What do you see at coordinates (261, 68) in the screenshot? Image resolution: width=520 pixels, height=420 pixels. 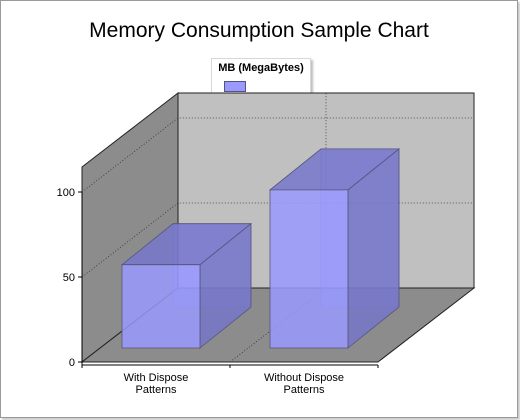 I see `legend-series-name: MB (MegaBytes)` at bounding box center [261, 68].